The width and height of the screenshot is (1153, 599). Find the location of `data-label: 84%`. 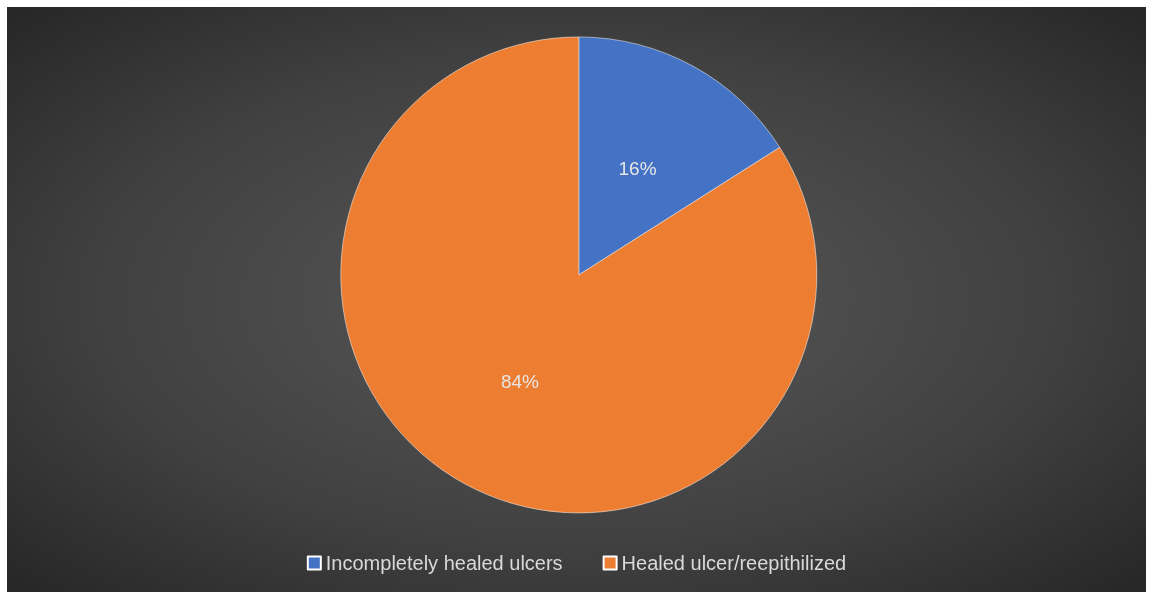

data-label: 84% is located at coordinates (520, 382).